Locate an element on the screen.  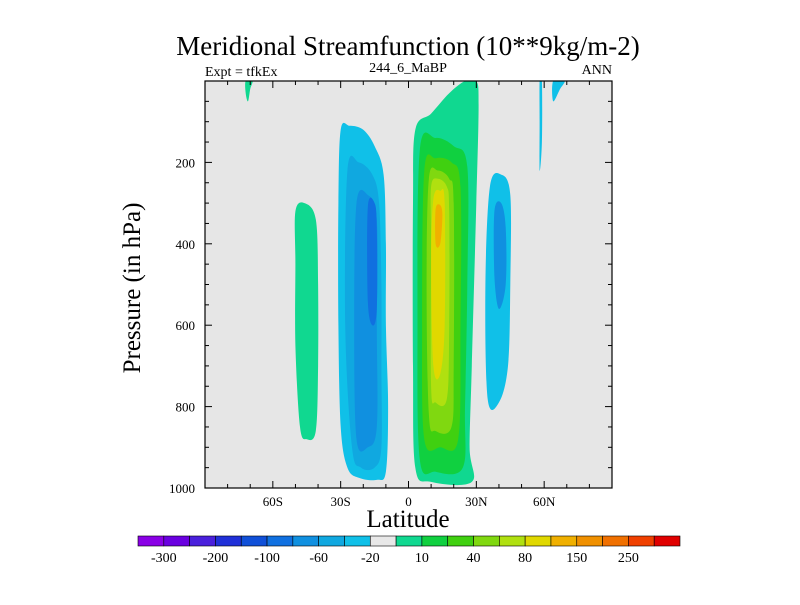
y-tick-label: 400 is located at coordinates (186, 244).